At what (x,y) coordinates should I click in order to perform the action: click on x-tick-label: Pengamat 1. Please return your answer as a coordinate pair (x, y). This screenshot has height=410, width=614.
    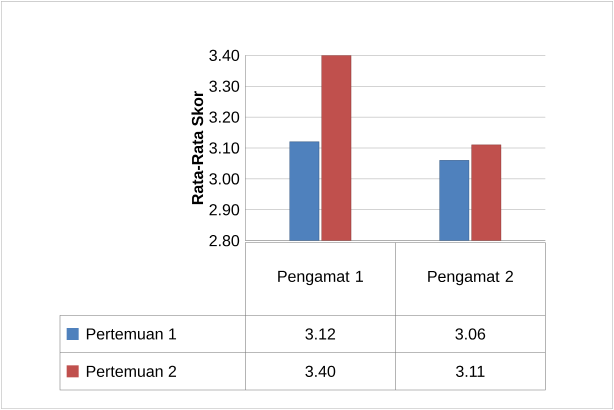
    Looking at the image, I should click on (320, 278).